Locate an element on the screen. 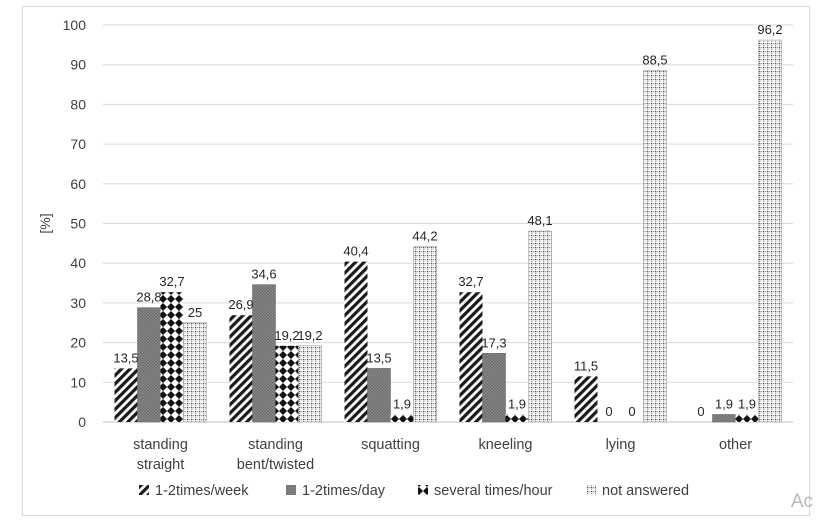 The image size is (830, 529). y-tick-label: 20 is located at coordinates (78, 343).